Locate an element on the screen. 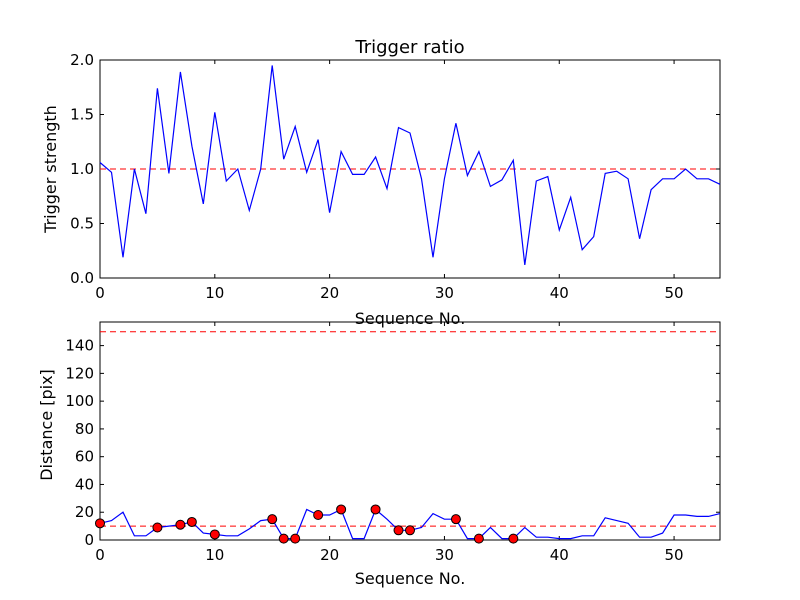 This screenshot has width=800, height=600. y-axis-label: Distance [pix] is located at coordinates (46, 425).